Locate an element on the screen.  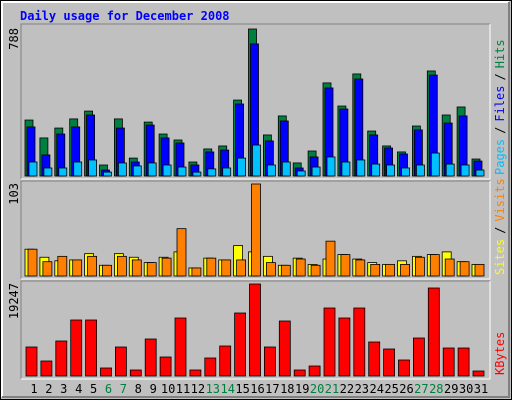
x-tick-label: 2 is located at coordinates (48, 389).